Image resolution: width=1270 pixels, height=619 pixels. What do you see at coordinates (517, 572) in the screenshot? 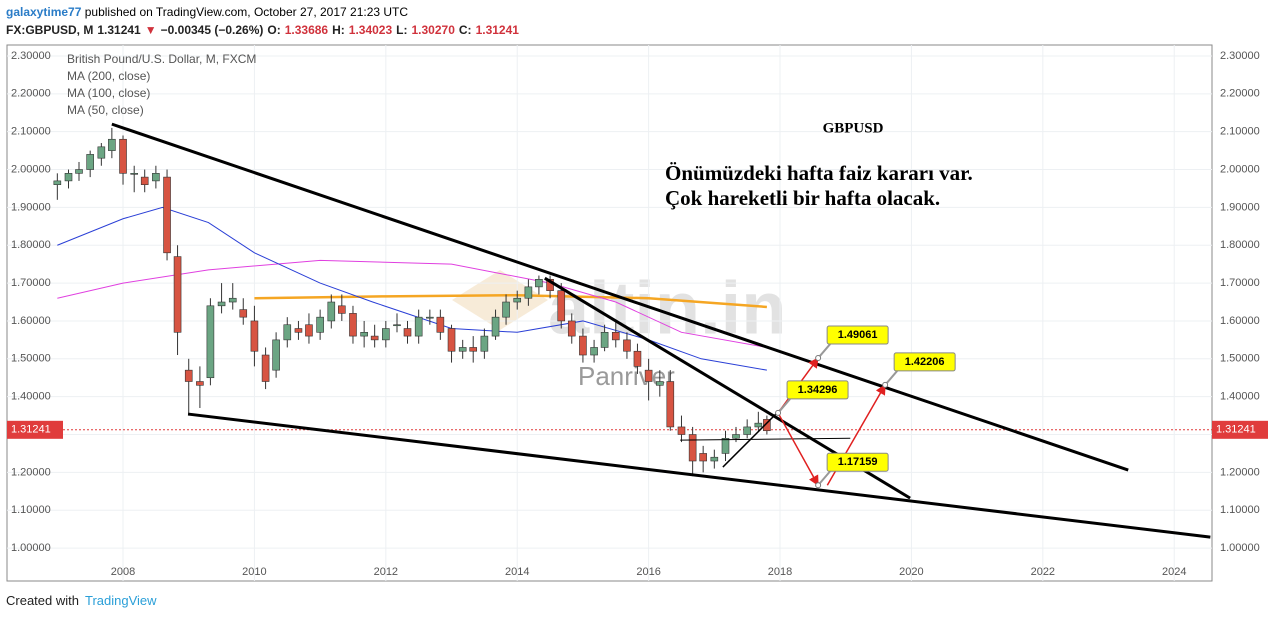
I see `x-tick-label: 2014` at bounding box center [517, 572].